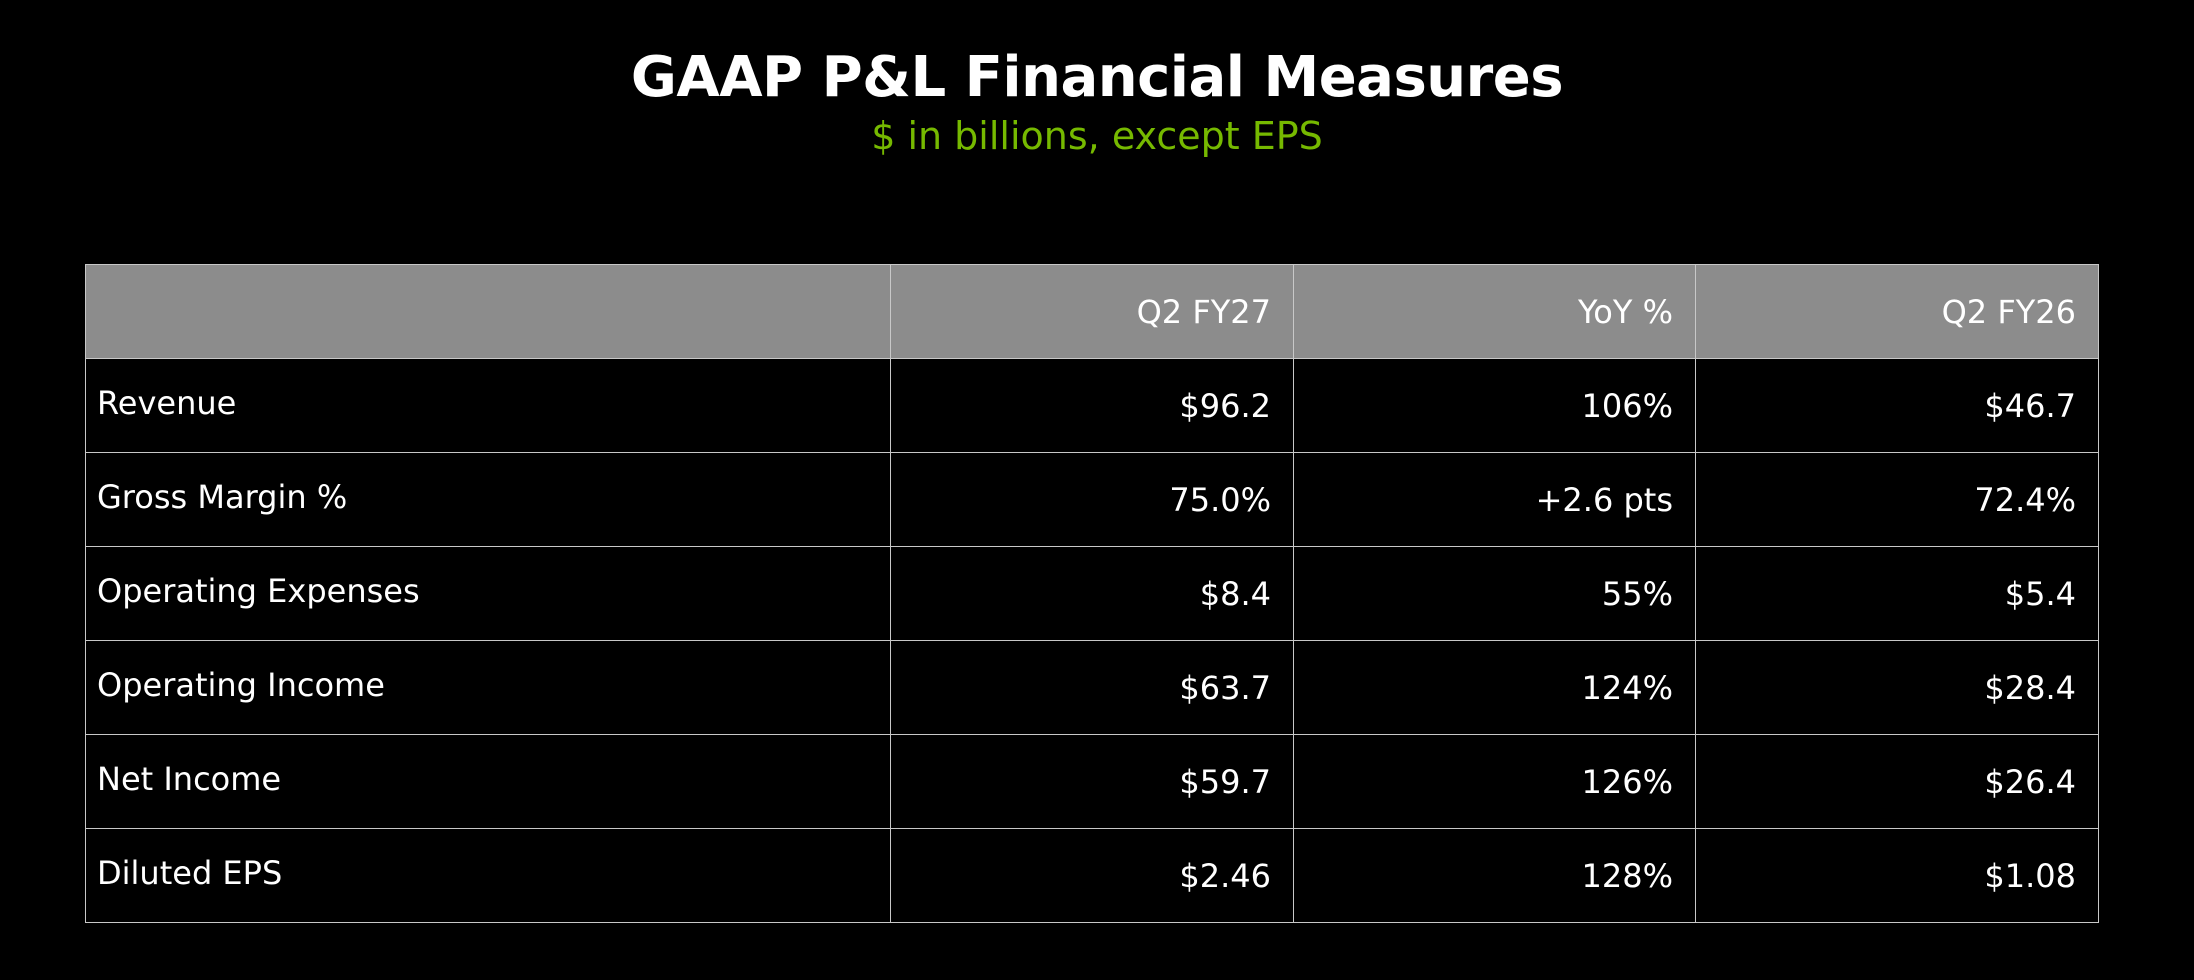 This screenshot has height=980, width=2194. I want to click on page-subtitle: $ in billions, except EPS, so click(1097, 136).